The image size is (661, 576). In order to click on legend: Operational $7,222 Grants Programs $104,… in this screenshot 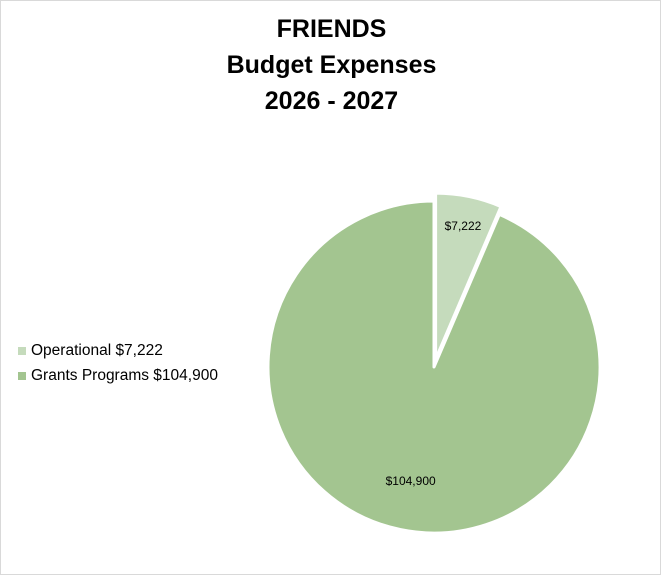, I will do `click(118, 363)`.